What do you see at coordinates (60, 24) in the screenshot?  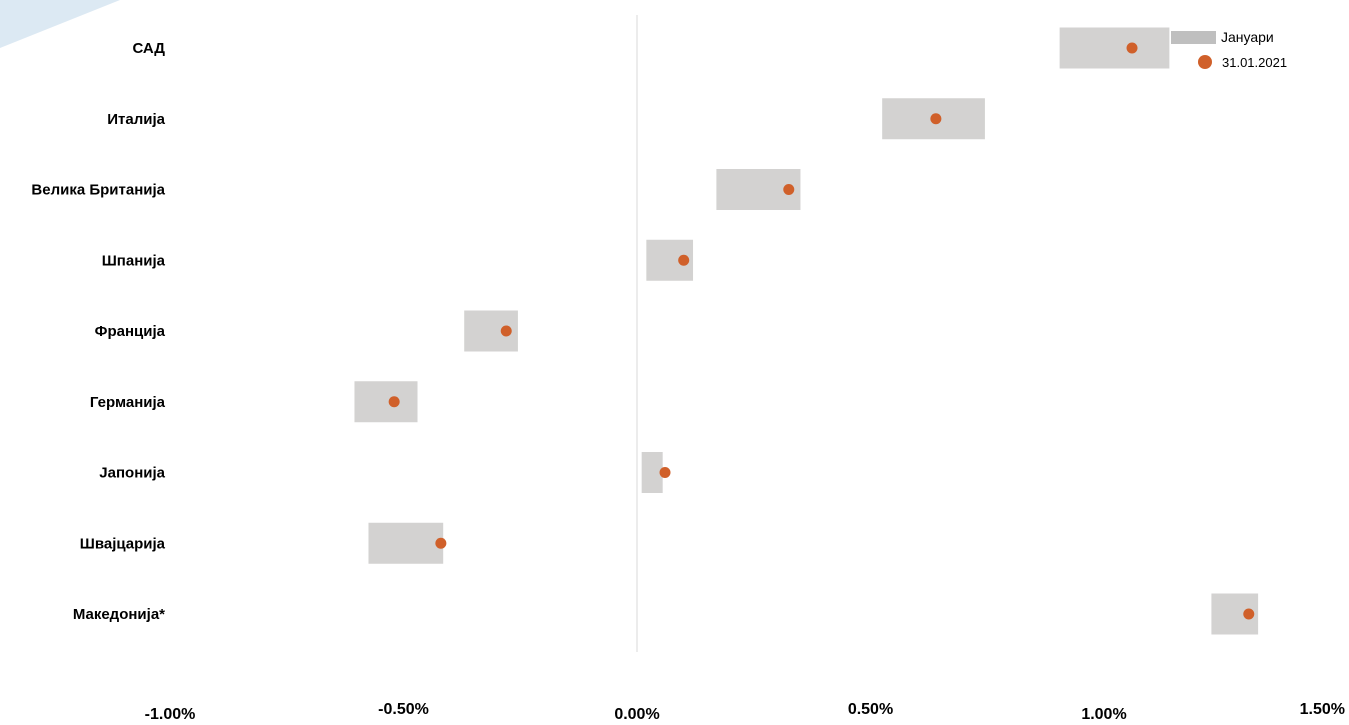 I see `corner-decoration` at bounding box center [60, 24].